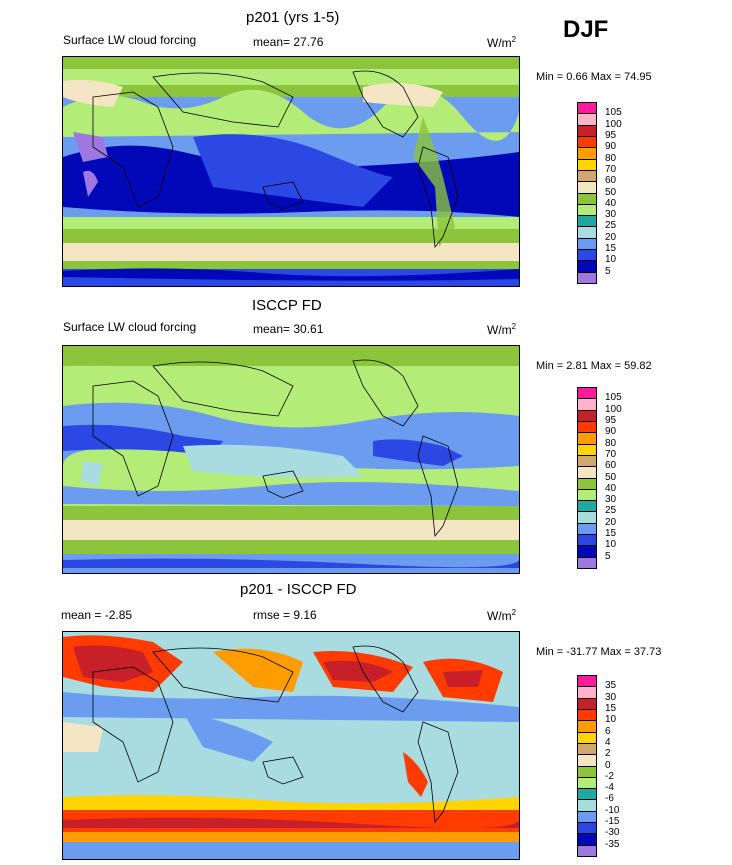  I want to click on panel1-minmax: Min = 0.66 Max = 74.95, so click(594, 77).